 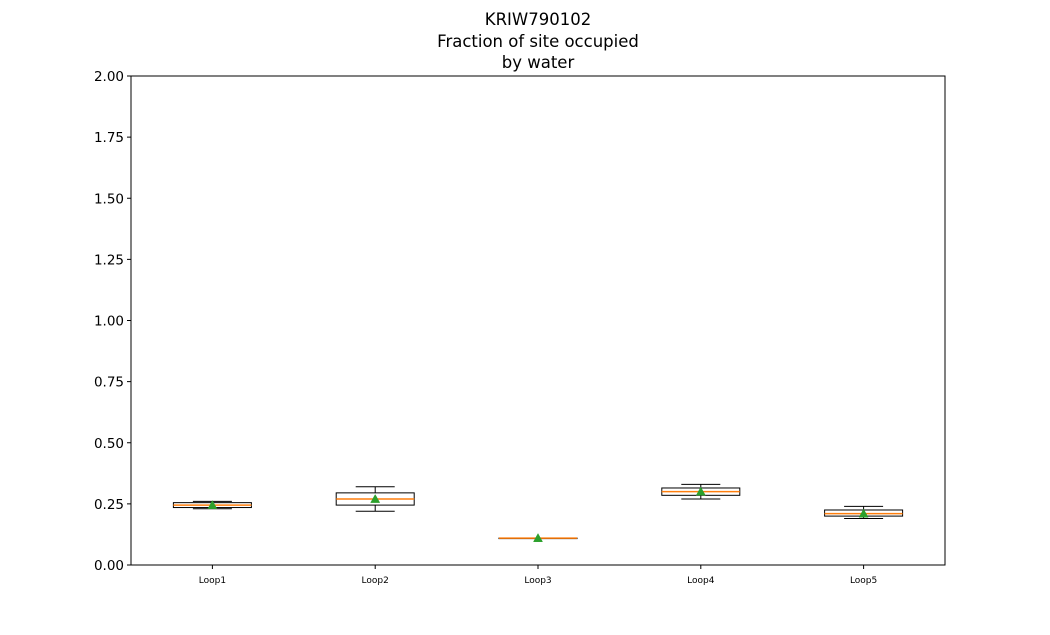 I want to click on box-group-loop5, so click(x=864, y=512).